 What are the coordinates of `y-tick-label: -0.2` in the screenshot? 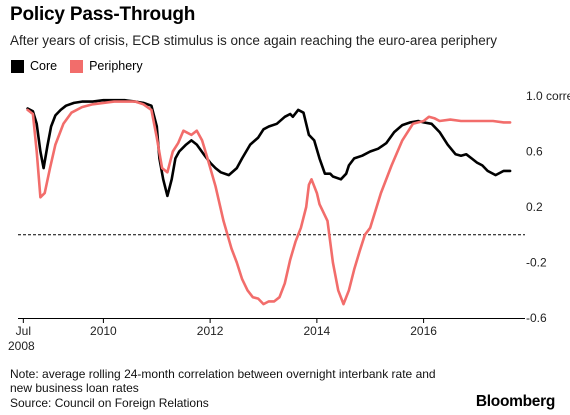 It's located at (536, 263).